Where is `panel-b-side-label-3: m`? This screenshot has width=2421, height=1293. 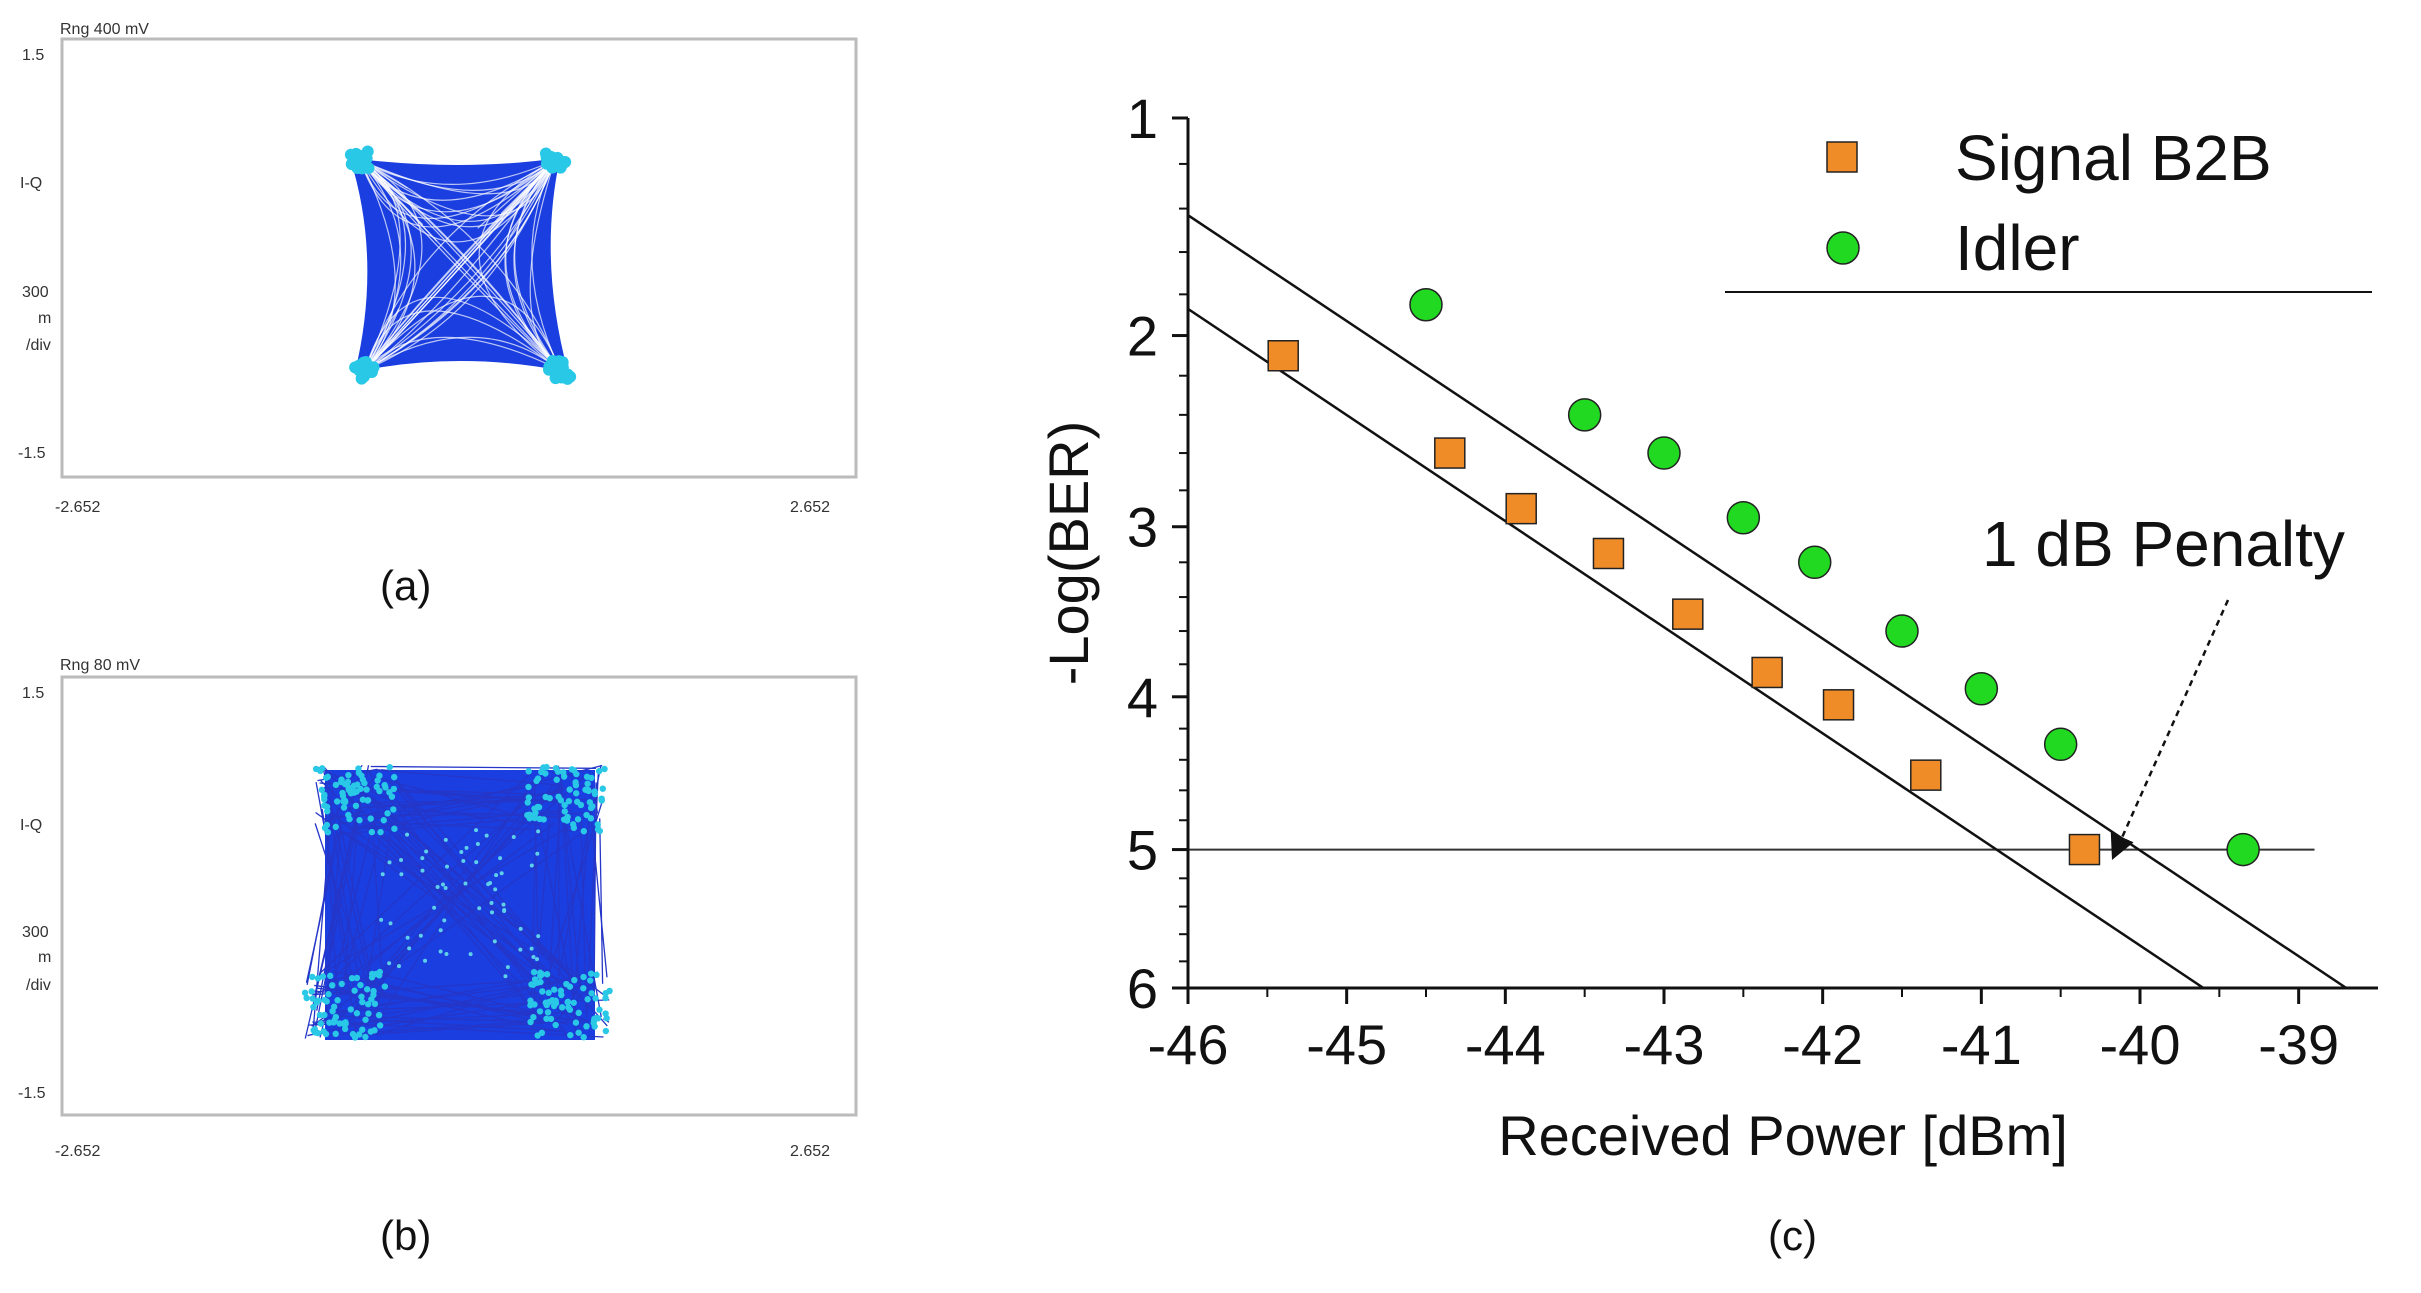 panel-b-side-label-3: m is located at coordinates (44, 957).